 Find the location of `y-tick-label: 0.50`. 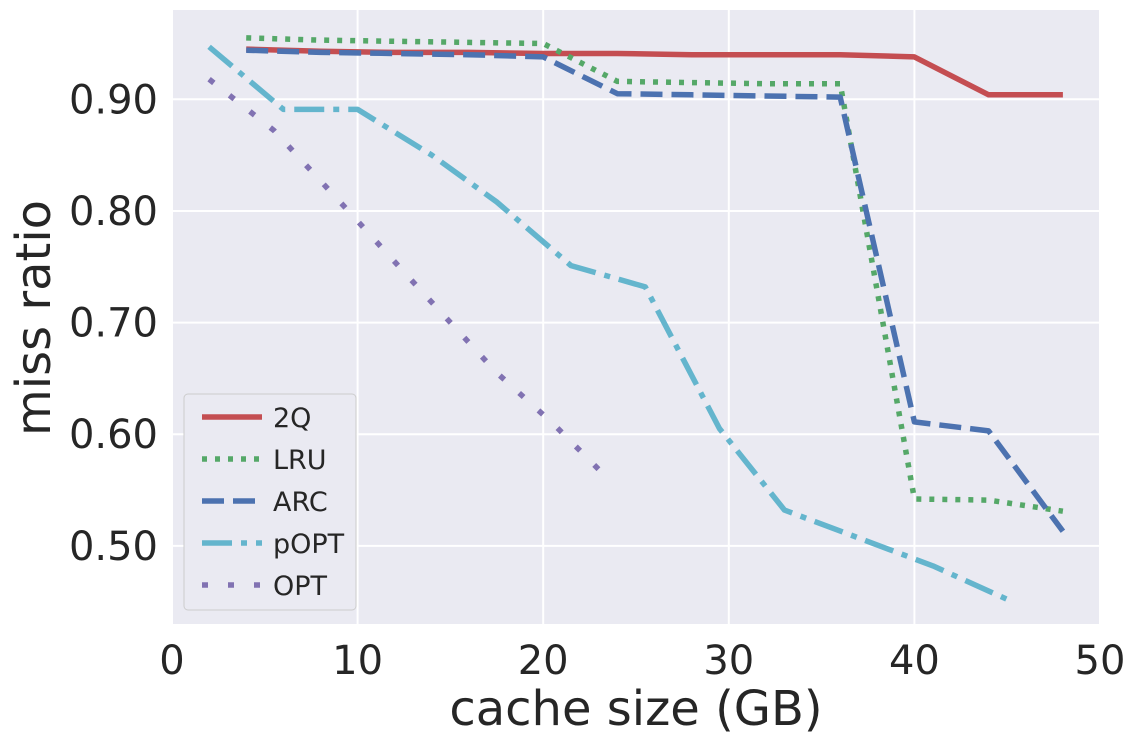

y-tick-label: 0.50 is located at coordinates (113, 547).